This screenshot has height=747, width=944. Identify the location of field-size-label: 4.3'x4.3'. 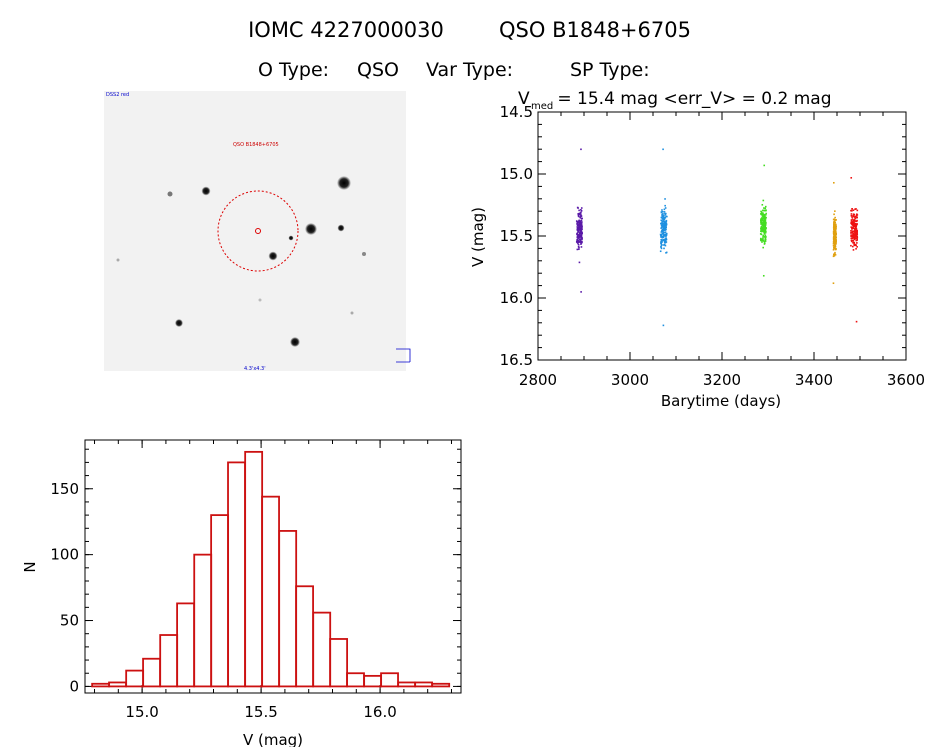
(255, 369).